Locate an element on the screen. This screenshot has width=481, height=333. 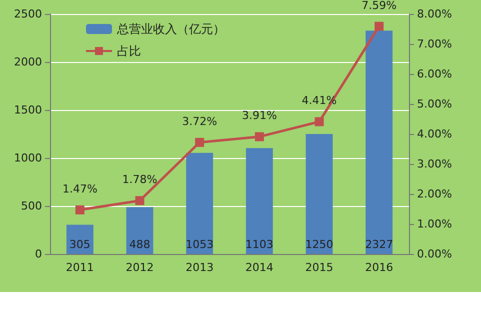
y2-tick-label: 6.00% is located at coordinates (434, 74).